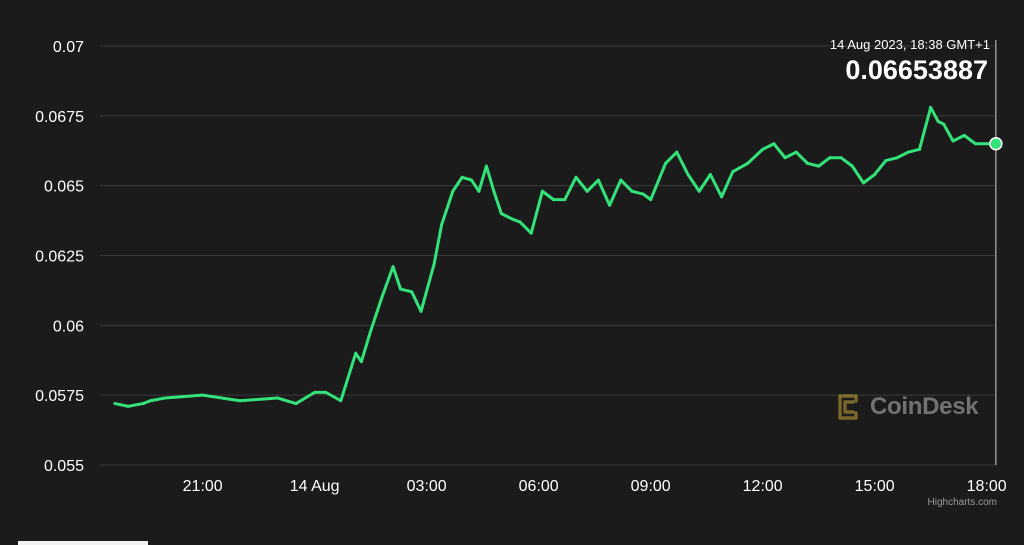 This screenshot has height=545, width=1024. What do you see at coordinates (916, 70) in the screenshot?
I see `tooltip-value: 0.06653887` at bounding box center [916, 70].